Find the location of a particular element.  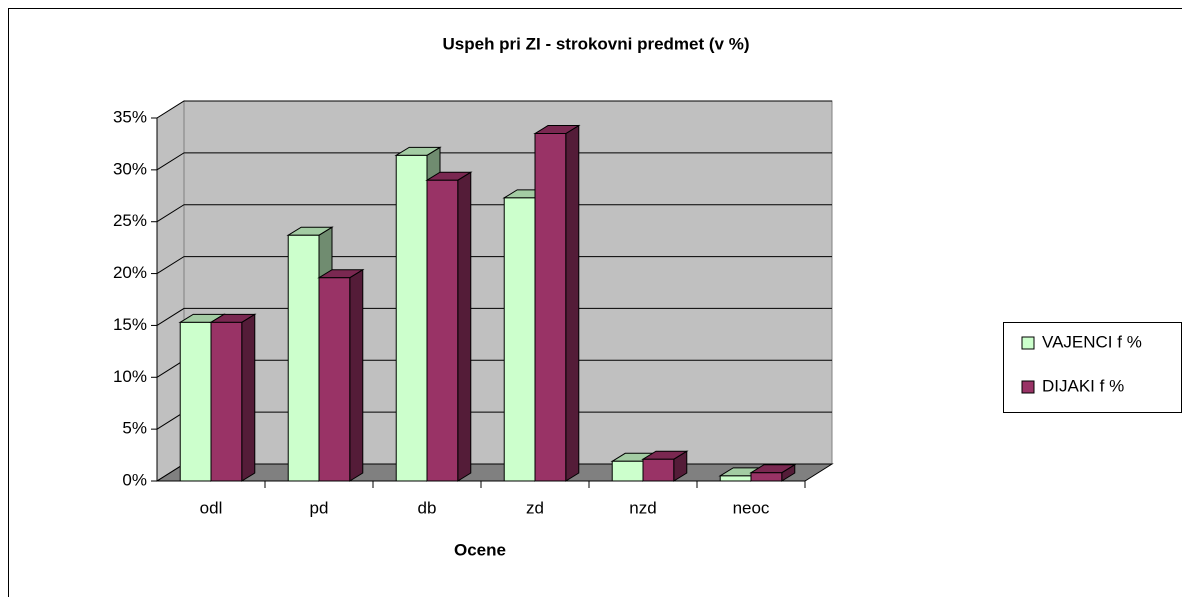

y-tick-label: 35% is located at coordinates (130, 116).